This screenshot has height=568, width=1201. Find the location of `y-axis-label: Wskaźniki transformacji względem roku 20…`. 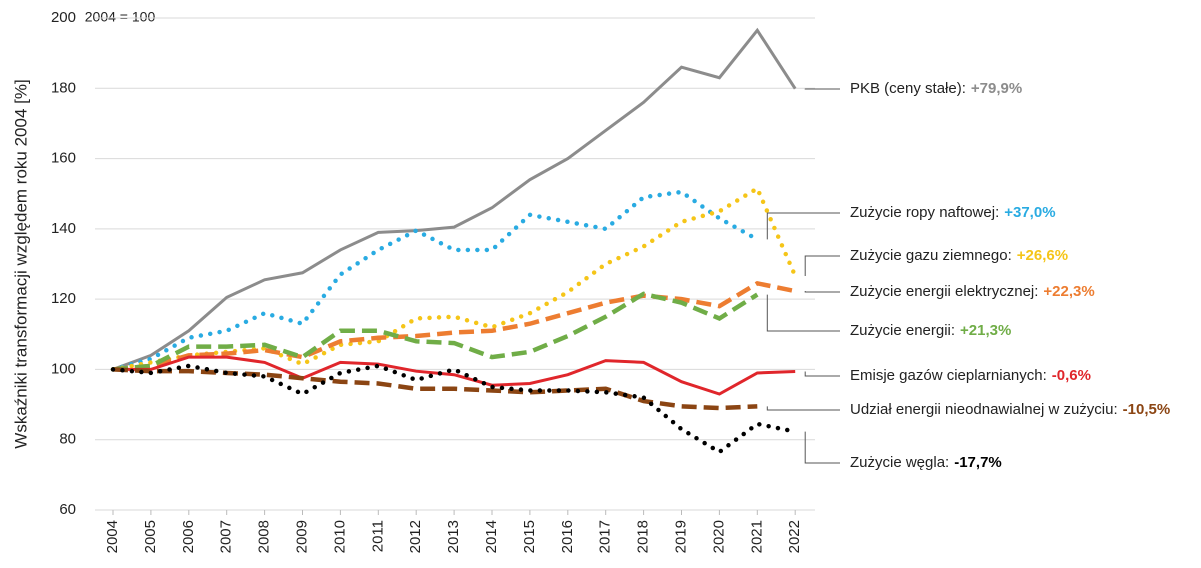

y-axis-label: Wskaźniki transformacji względem roku 20… is located at coordinates (20, 263).